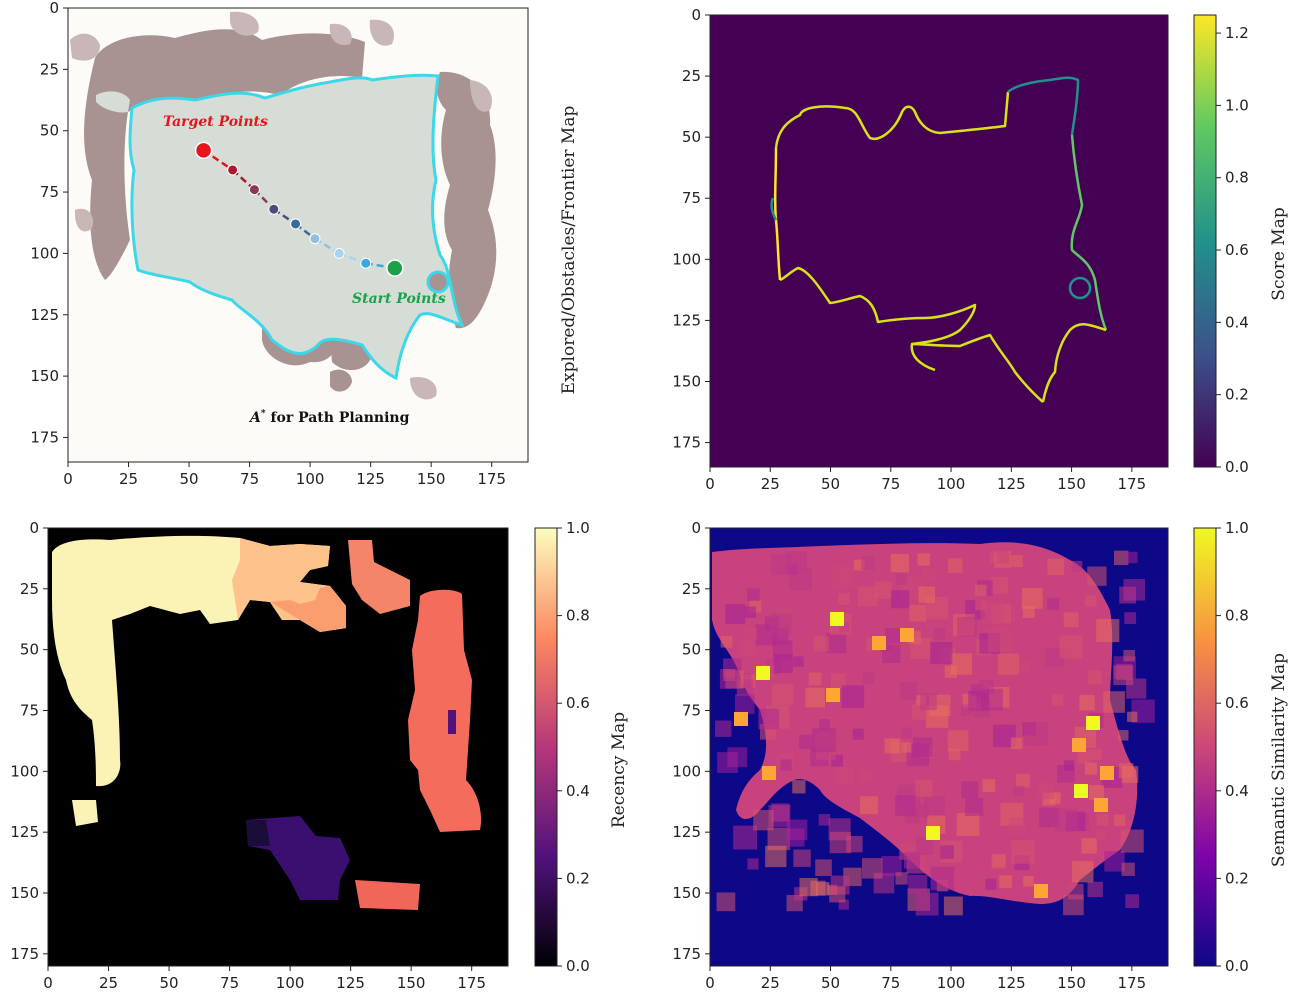  Describe the element at coordinates (691, 650) in the screenshot. I see `y-tick-label: 50` at that location.